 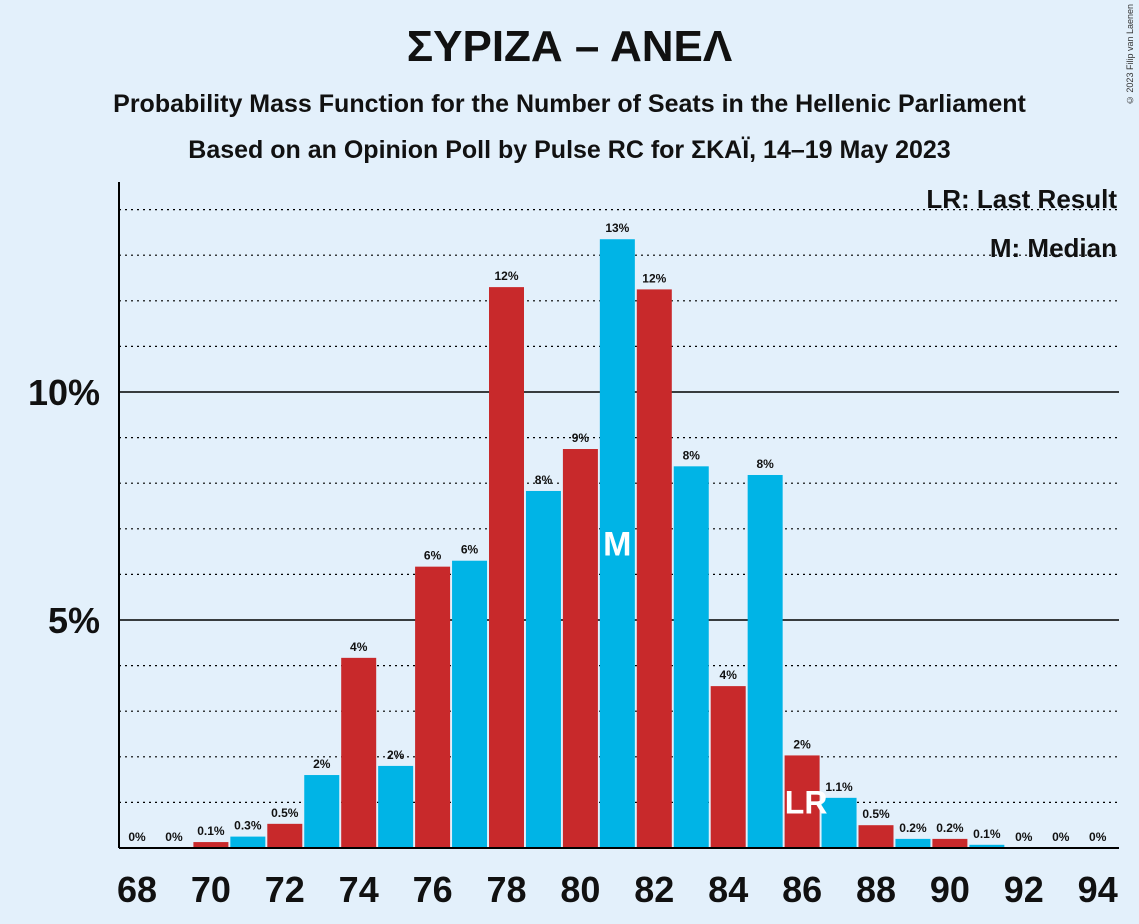 I want to click on data-label-86: 2%, so click(x=802, y=744).